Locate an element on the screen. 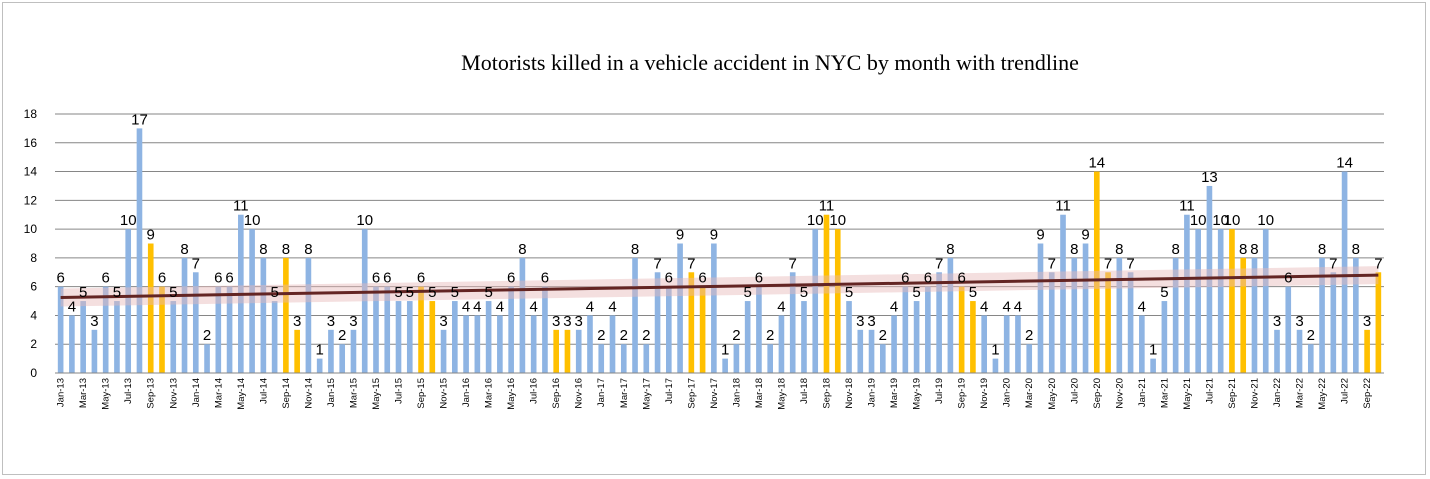 The image size is (1430, 479). x-tick-label: May-20 is located at coordinates (1052, 394).